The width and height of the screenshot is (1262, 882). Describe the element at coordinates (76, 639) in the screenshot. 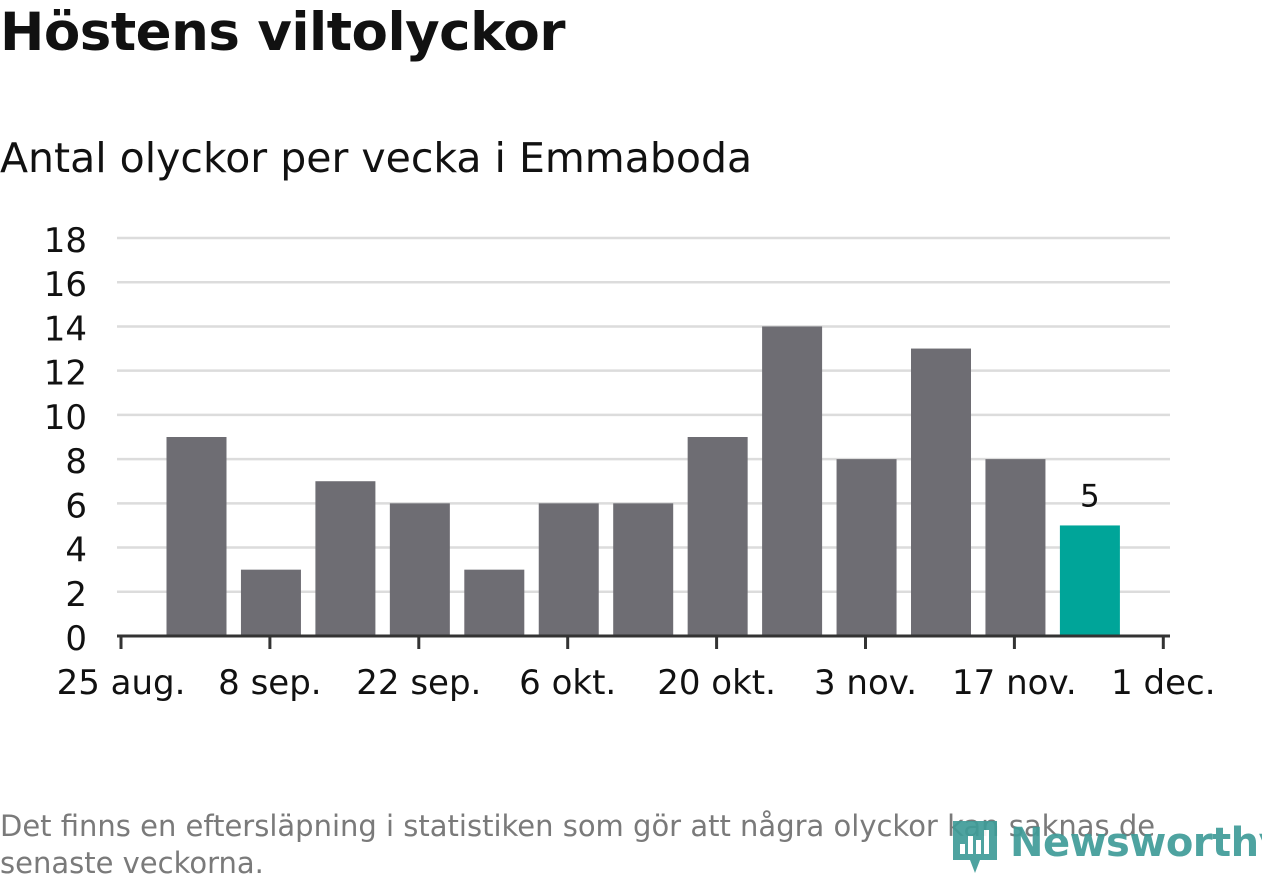

I see `y-tick-label: 0` at that location.